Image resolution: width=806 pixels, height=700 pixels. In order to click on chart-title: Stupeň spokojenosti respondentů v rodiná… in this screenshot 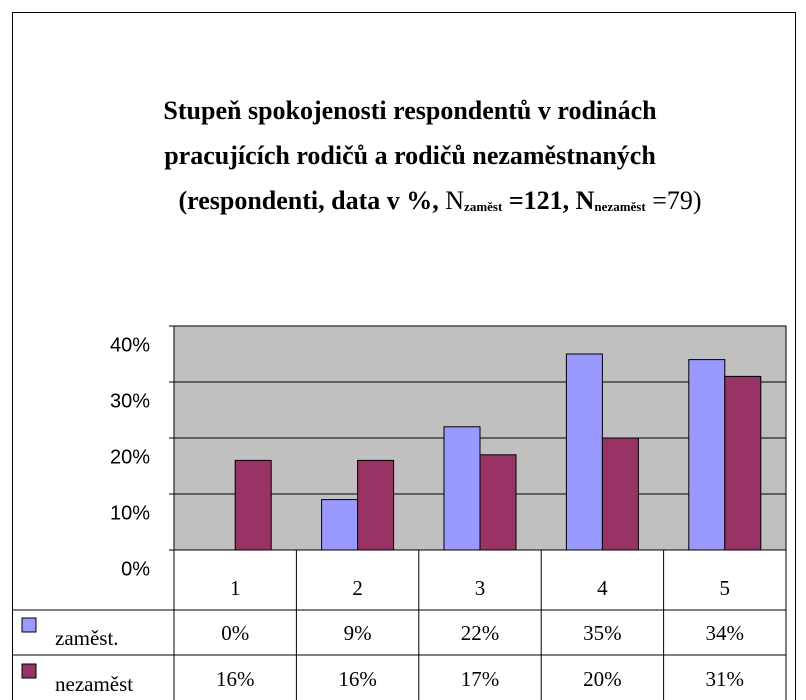, I will do `click(410, 110)`.